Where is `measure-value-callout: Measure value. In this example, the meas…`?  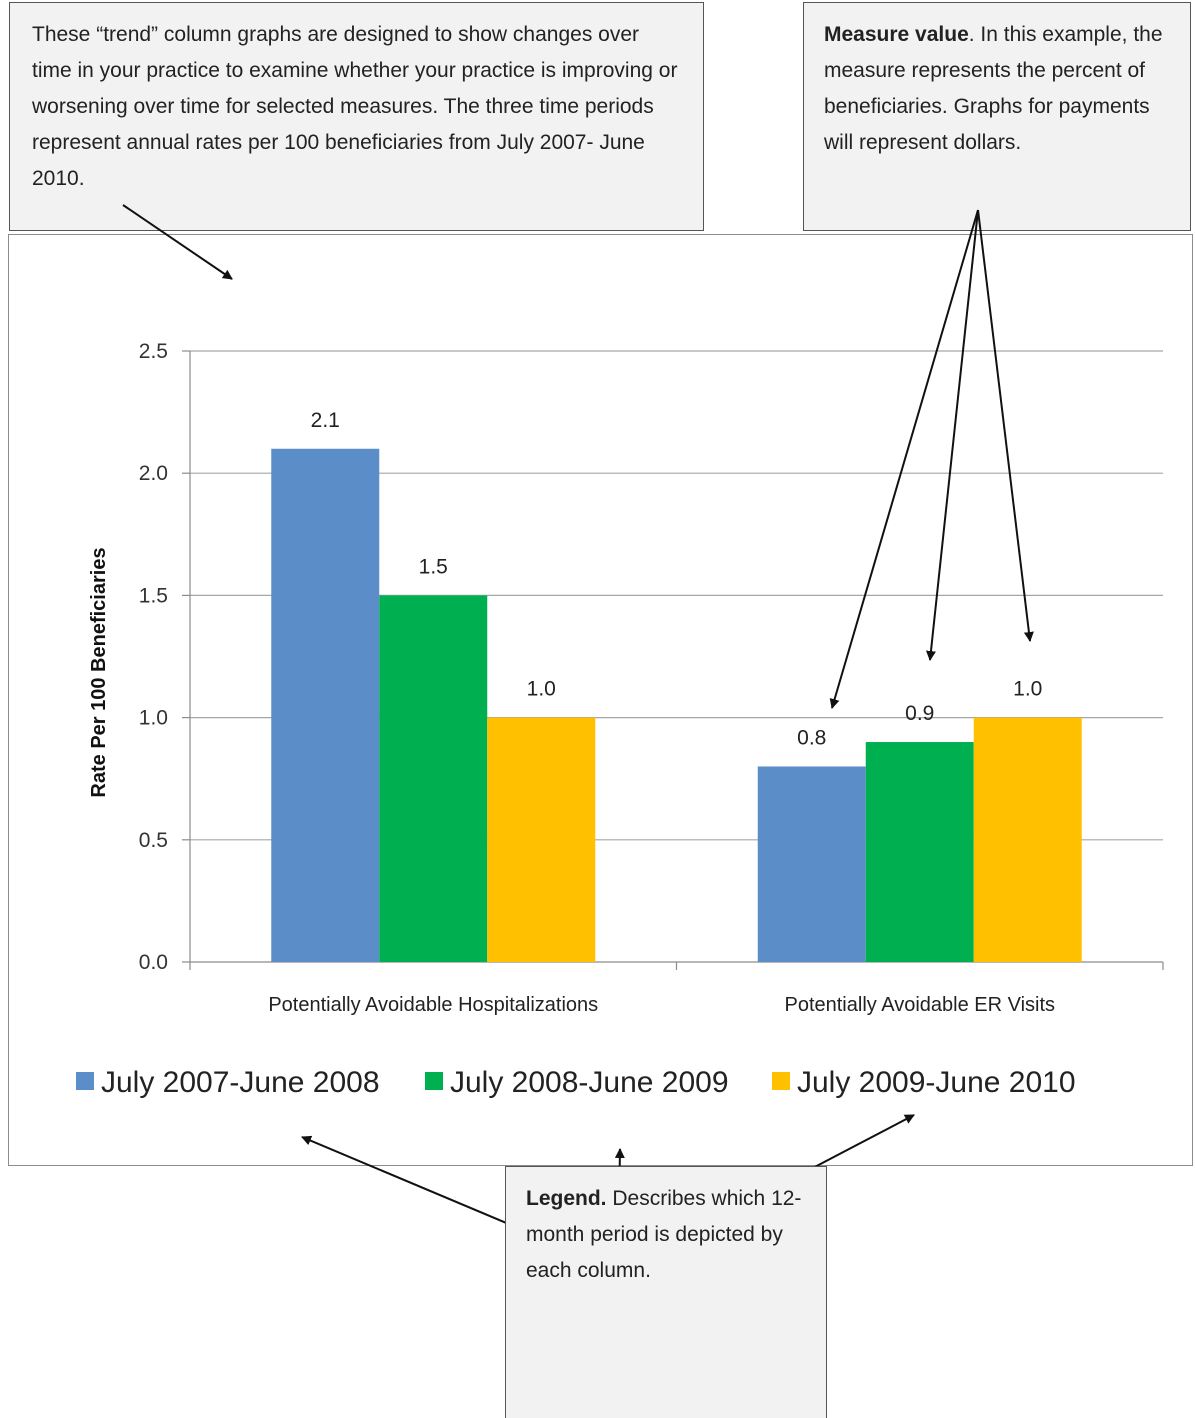
measure-value-callout: Measure value. In this example, the meas… is located at coordinates (997, 116).